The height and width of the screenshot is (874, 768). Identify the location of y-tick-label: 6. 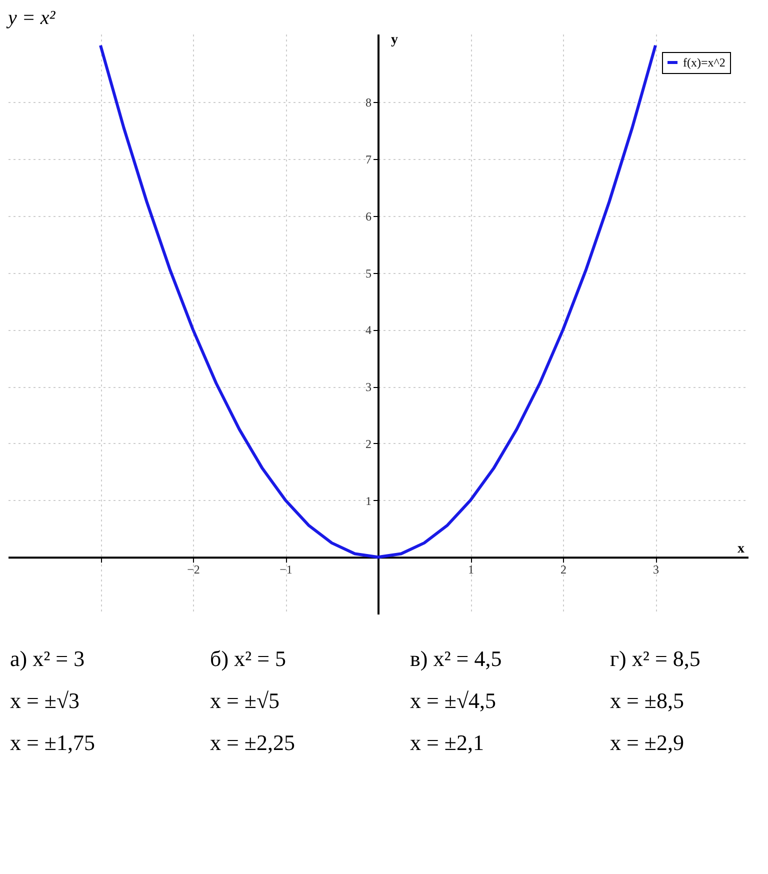
(369, 216).